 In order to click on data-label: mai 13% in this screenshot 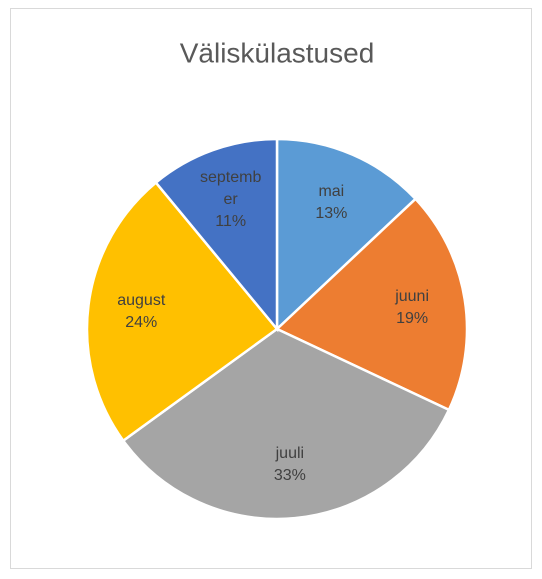, I will do `click(331, 203)`.